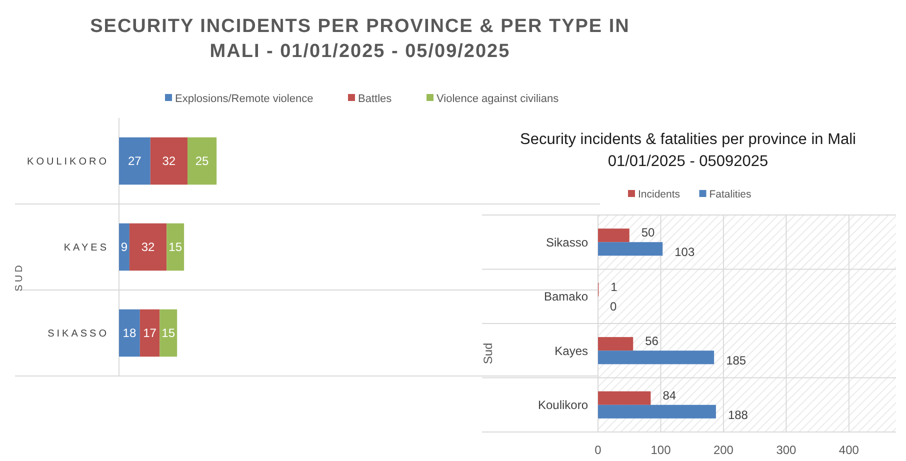 The width and height of the screenshot is (906, 461). Describe the element at coordinates (738, 415) in the screenshot. I see `data-label: 188` at that location.